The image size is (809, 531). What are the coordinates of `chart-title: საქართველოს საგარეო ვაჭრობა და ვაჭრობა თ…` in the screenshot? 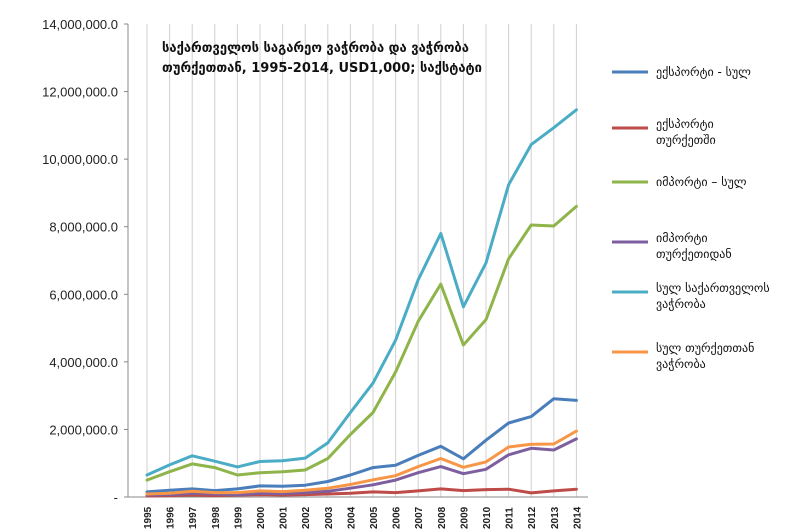 It's located at (322, 58).